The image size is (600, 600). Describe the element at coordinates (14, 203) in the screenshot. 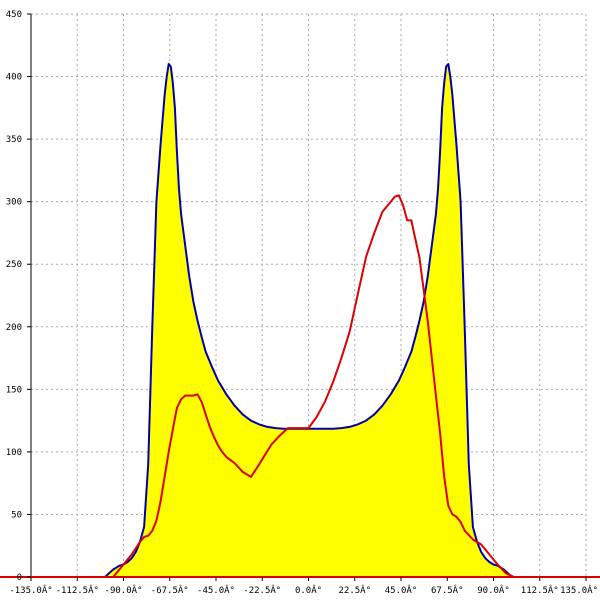

I see `y-tick-label: 300` at that location.